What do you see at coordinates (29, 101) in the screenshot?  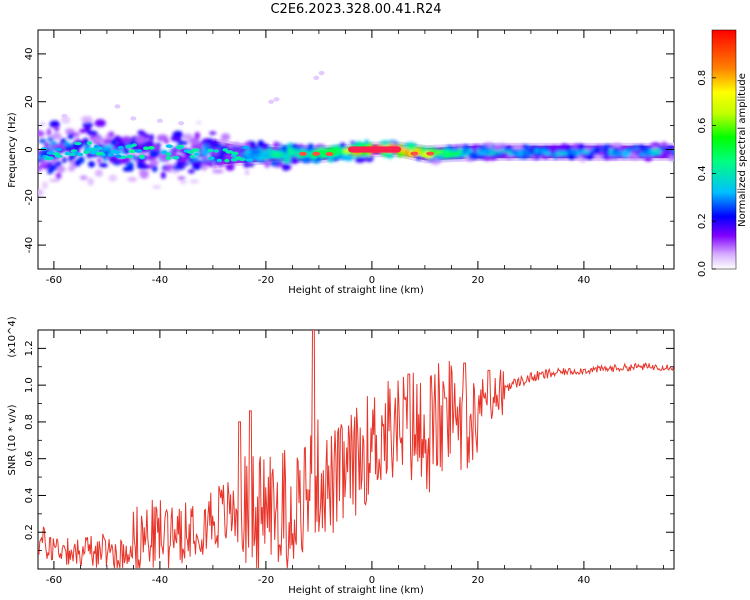 I see `spectrogram-y-tick-label: 20` at bounding box center [29, 101].